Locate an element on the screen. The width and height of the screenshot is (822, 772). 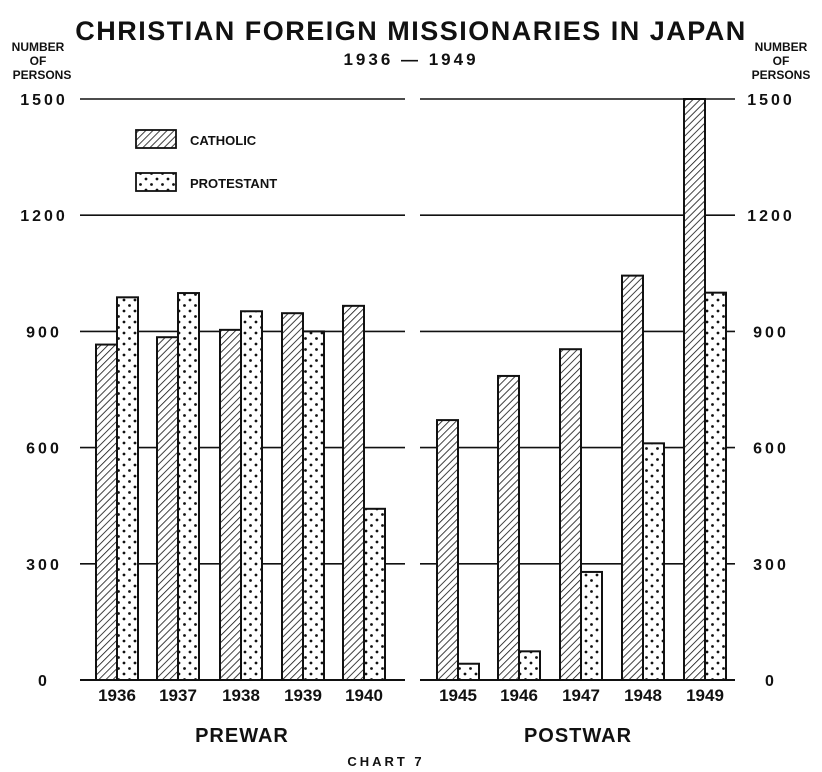
x-tick-label: 1947 is located at coordinates (581, 695).